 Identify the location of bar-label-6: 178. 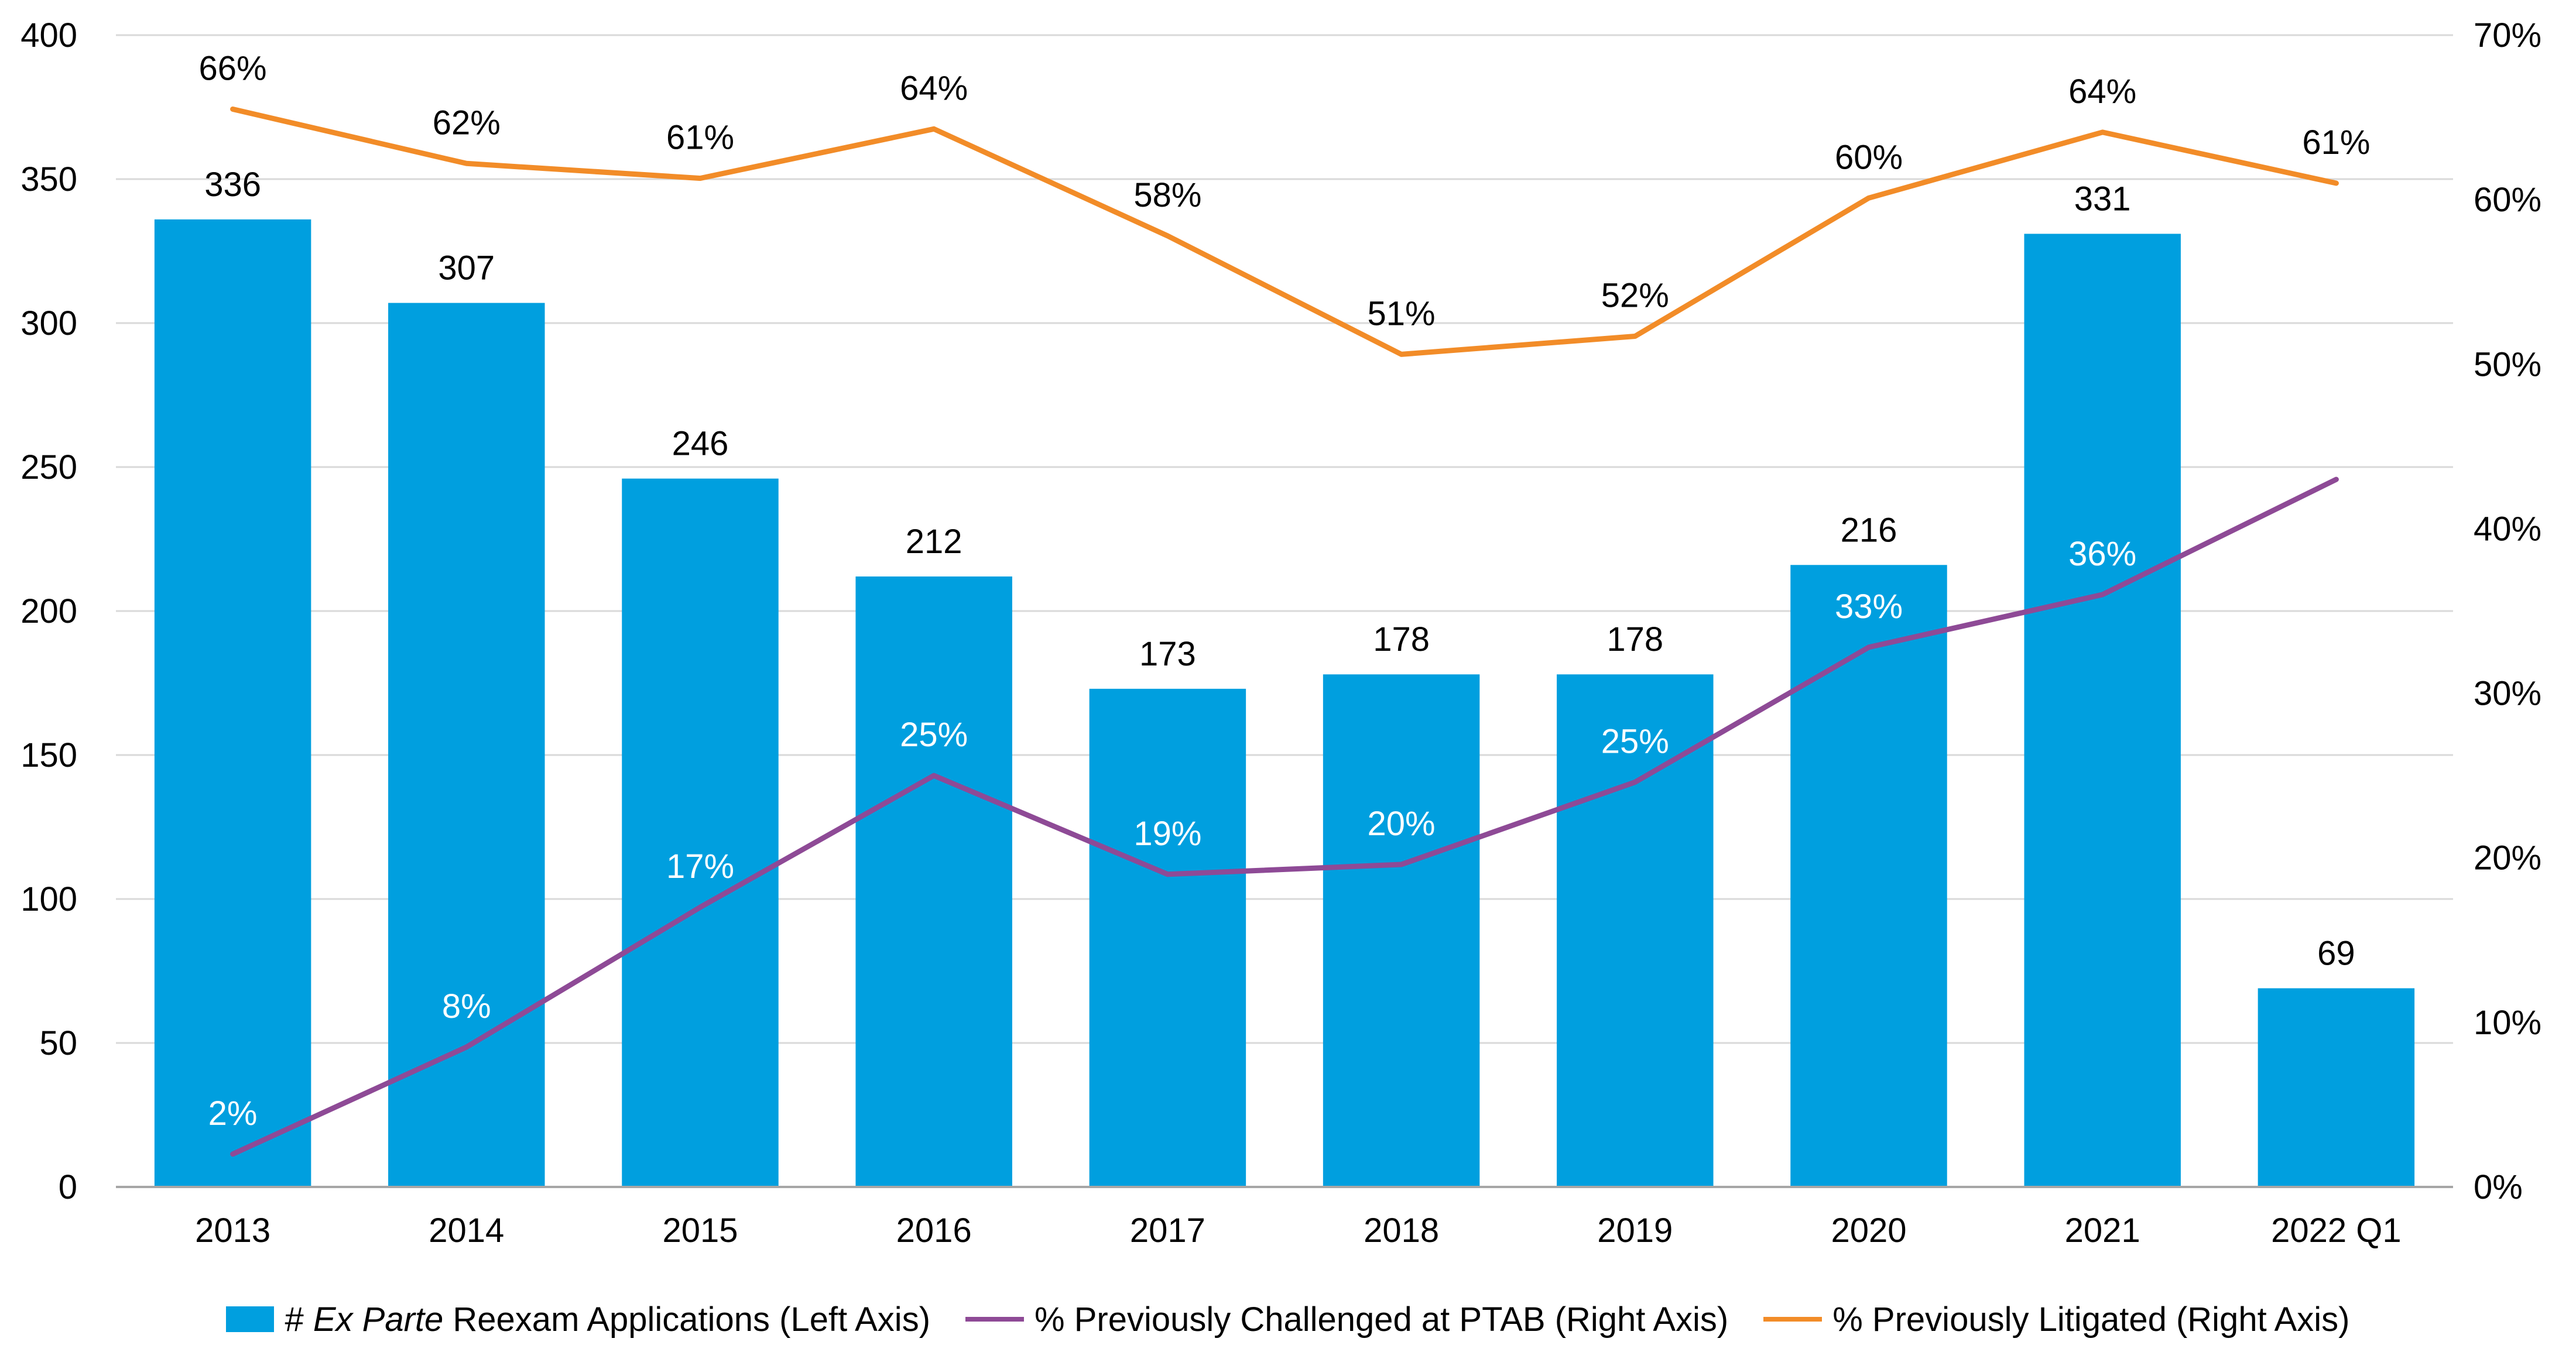
(1634, 639).